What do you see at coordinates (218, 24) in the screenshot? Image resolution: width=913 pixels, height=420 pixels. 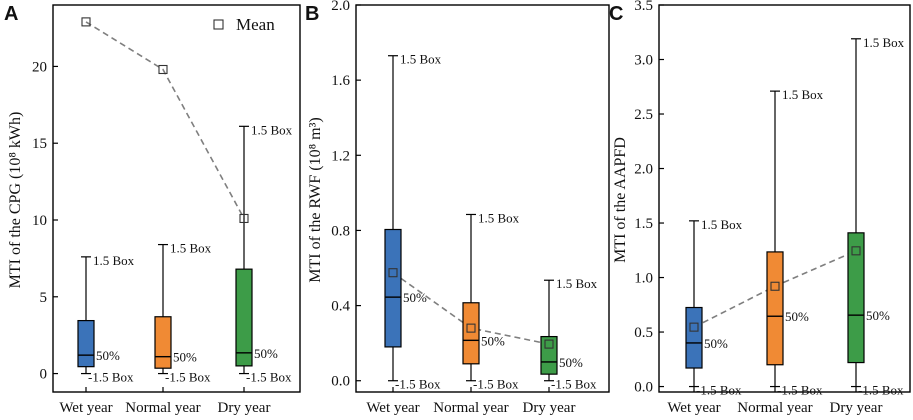 I see `legend-mean-marker` at bounding box center [218, 24].